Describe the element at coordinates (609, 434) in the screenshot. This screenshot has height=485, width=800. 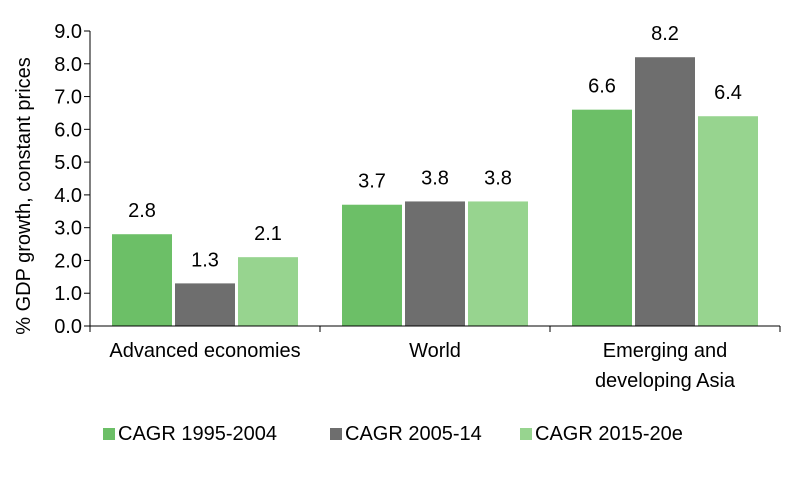
I see `legend-label: CAGR 2015-20e` at that location.